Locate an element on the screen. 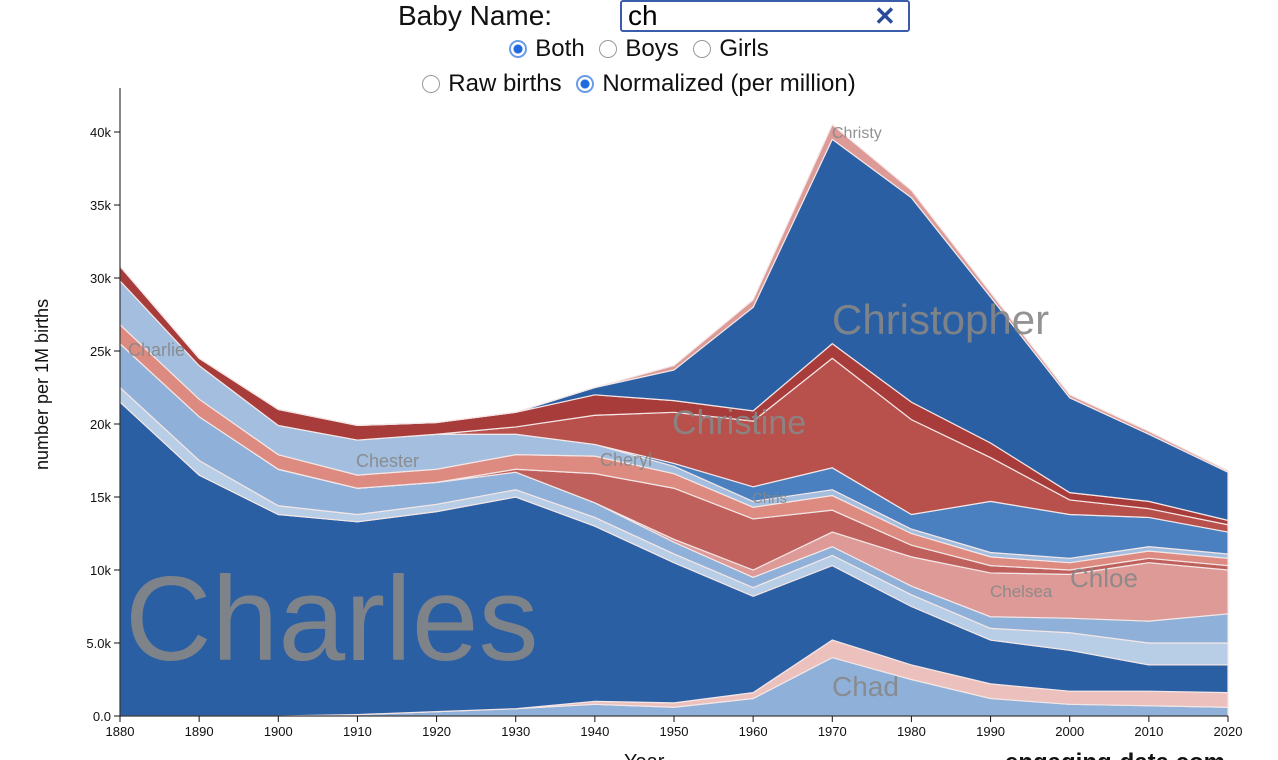  name-search: Baby Name: ✕ is located at coordinates (639, 17).